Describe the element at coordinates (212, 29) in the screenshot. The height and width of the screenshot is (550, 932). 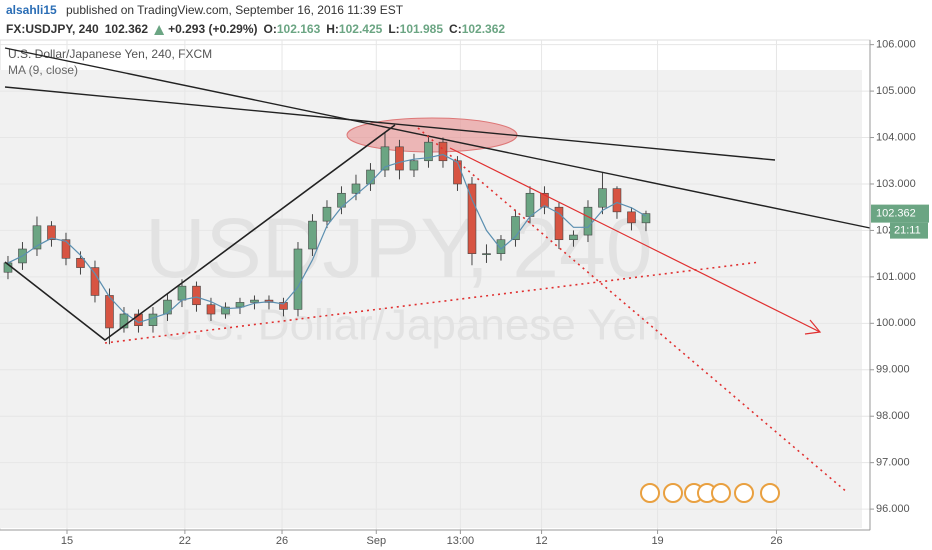
I see `change: +0.293 (+0.29%)` at that location.